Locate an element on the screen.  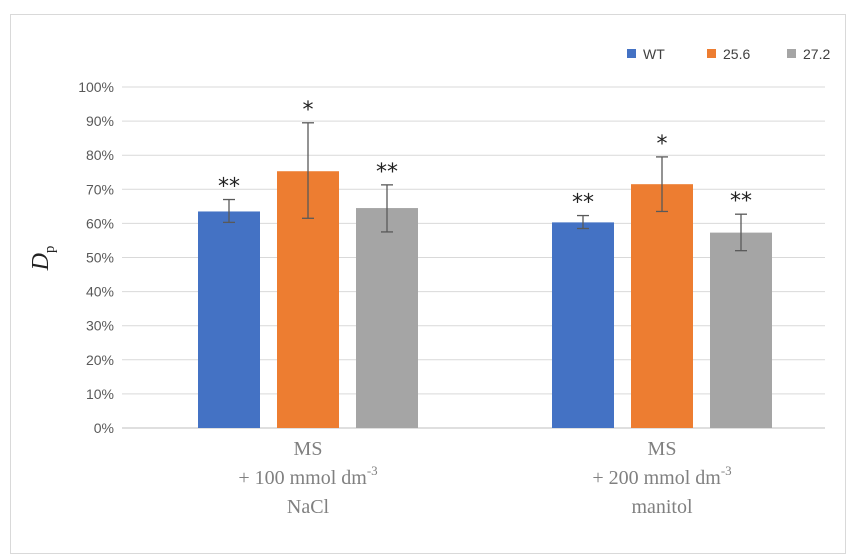
legend-label: WT is located at coordinates (654, 54).